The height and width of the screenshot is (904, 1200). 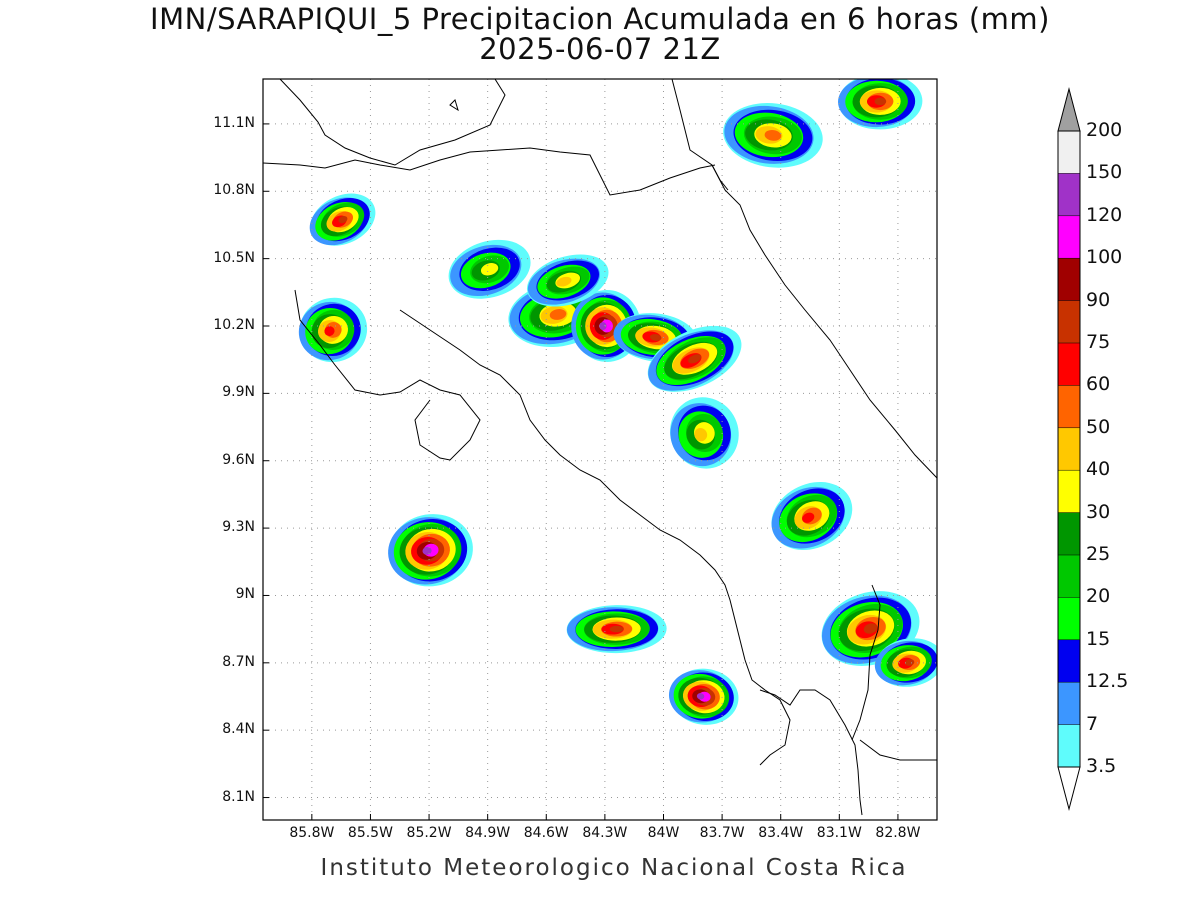 I want to click on longitude-label: 85.5W, so click(x=370, y=833).